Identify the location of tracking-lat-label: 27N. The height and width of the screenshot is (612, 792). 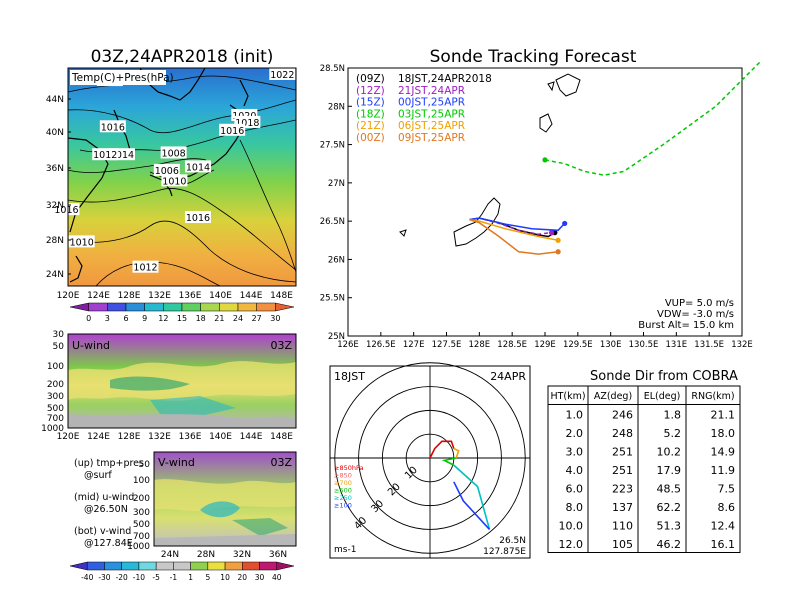
(336, 184).